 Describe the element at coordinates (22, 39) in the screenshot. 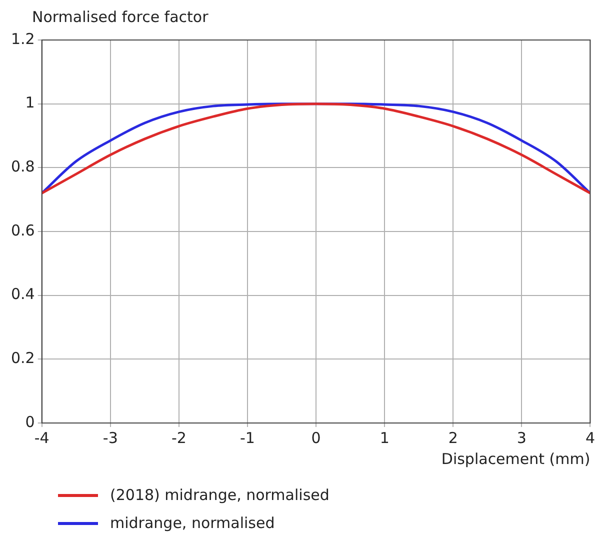

I see `y-tick-label: 1.2` at that location.